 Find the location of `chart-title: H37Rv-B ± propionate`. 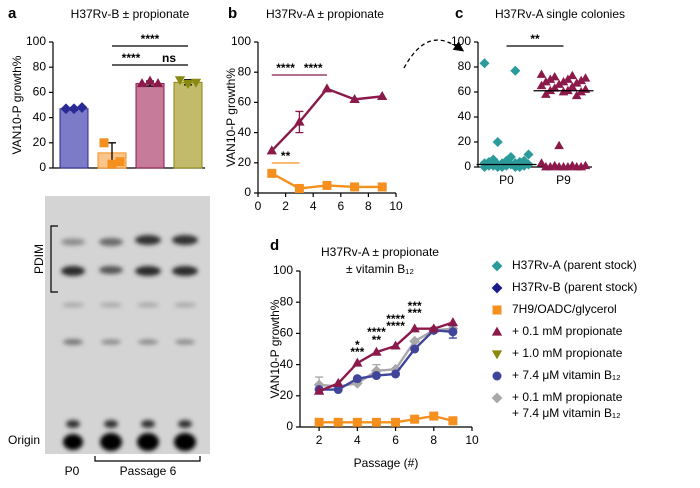

chart-title: H37Rv-B ± propionate is located at coordinates (130, 14).